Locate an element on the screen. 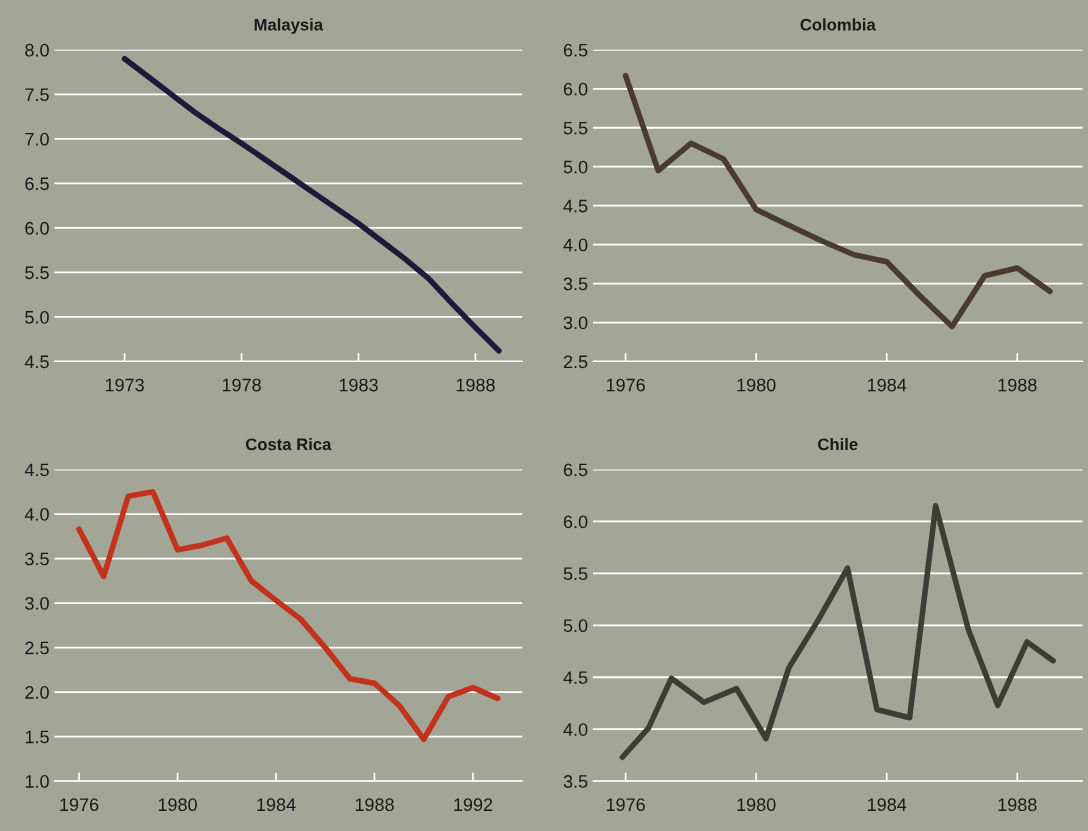 The width and height of the screenshot is (1088, 831). x-tick-label: 1983 is located at coordinates (358, 385).